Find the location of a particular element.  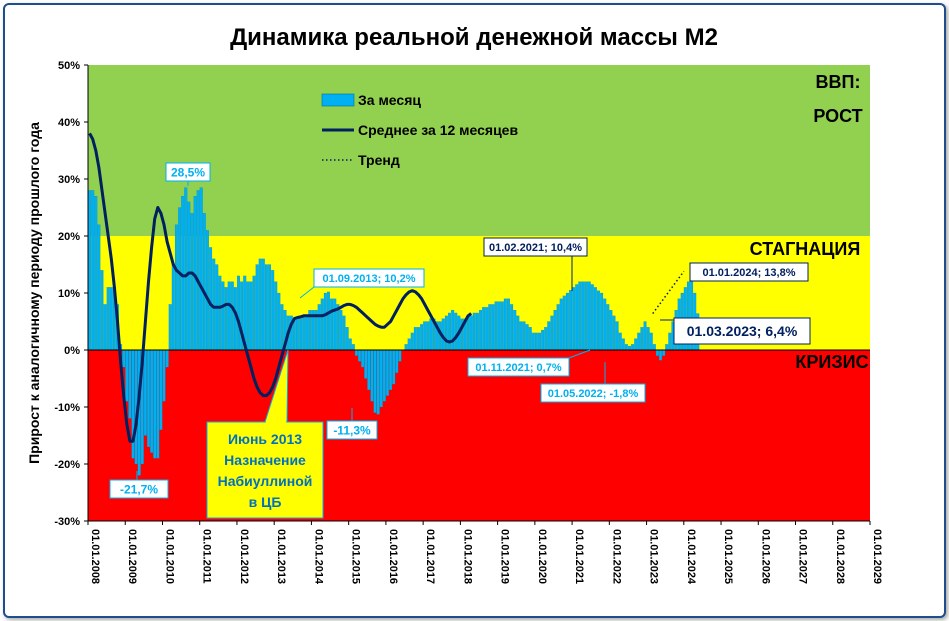

callout-text: -11,3% is located at coordinates (352, 430).